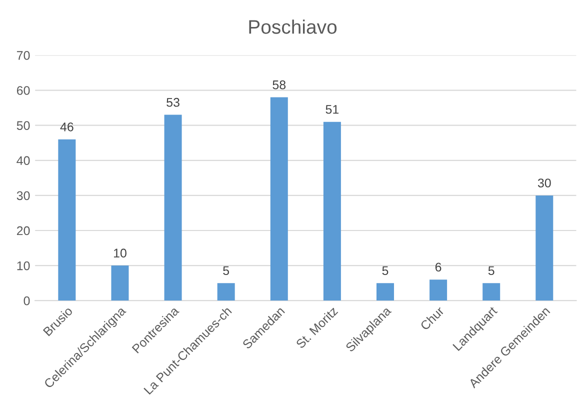  I want to click on data-label: 46, so click(67, 127).